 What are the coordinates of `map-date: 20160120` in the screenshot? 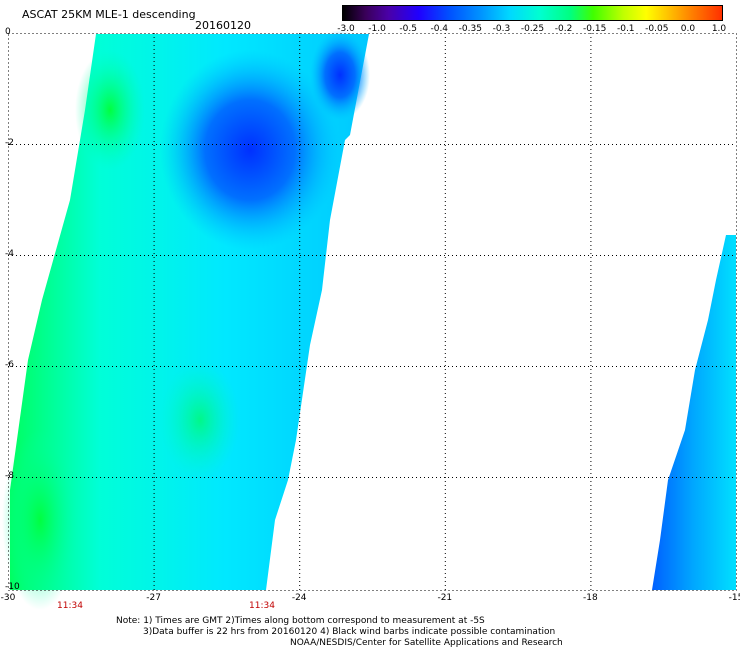 It's located at (223, 25).